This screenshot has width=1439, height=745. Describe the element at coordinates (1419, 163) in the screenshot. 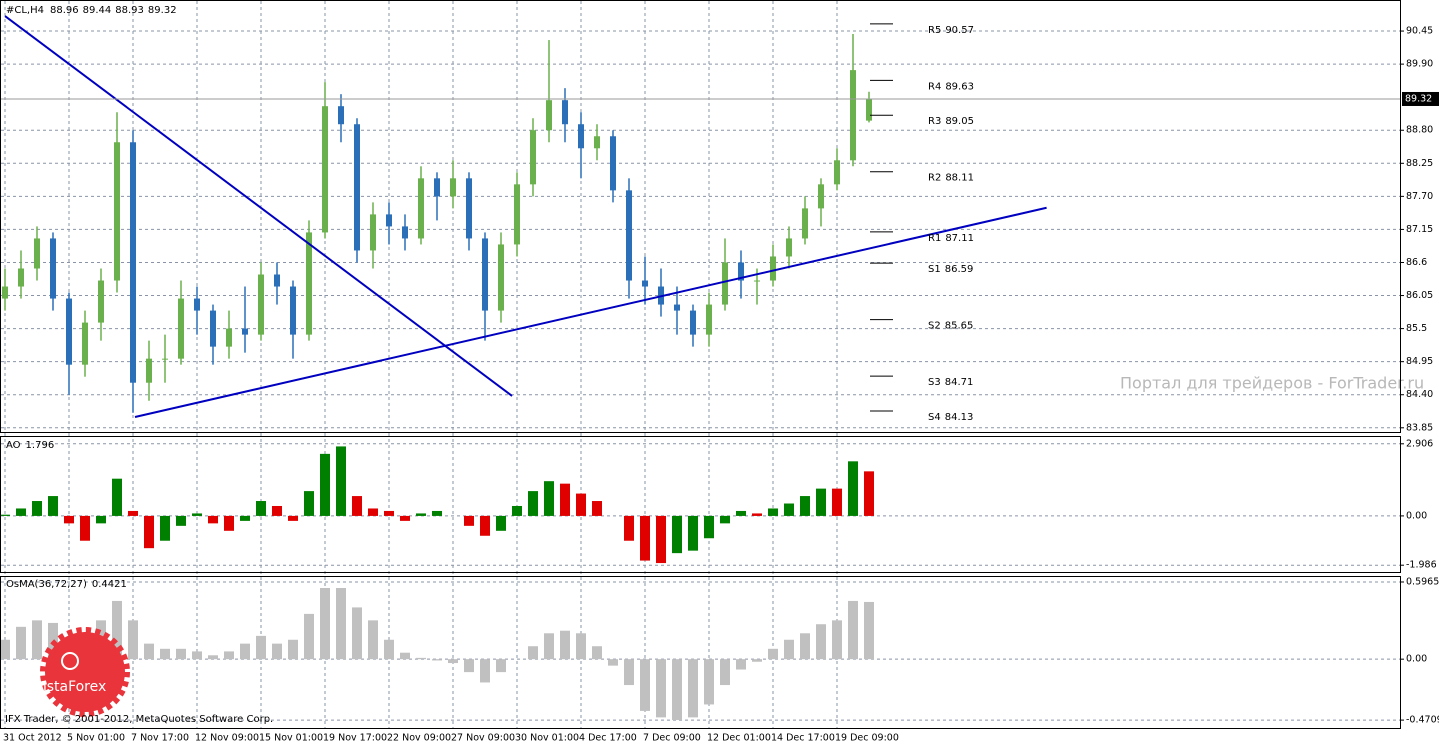

I see `y-tick-label: 88.25` at that location.